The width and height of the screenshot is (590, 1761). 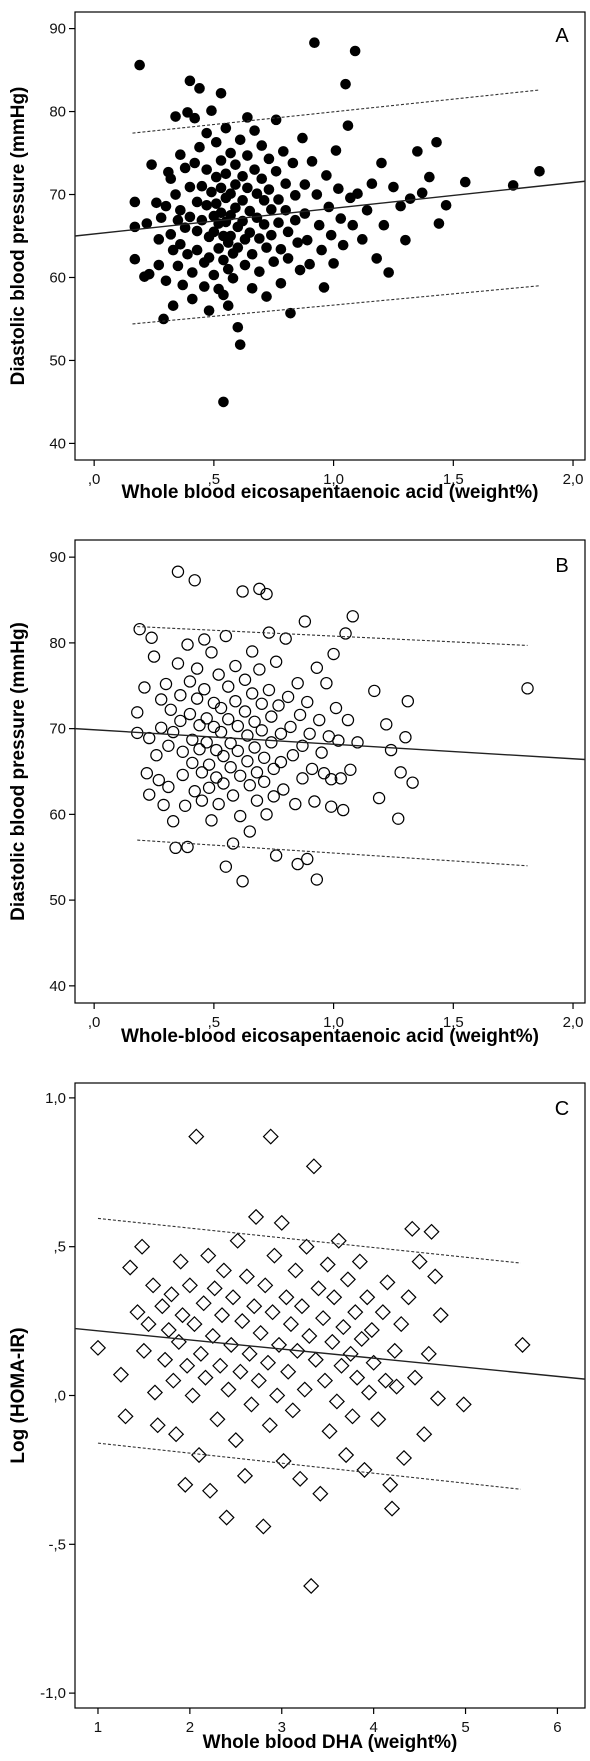 I want to click on panel-letter: B, so click(x=561, y=566).